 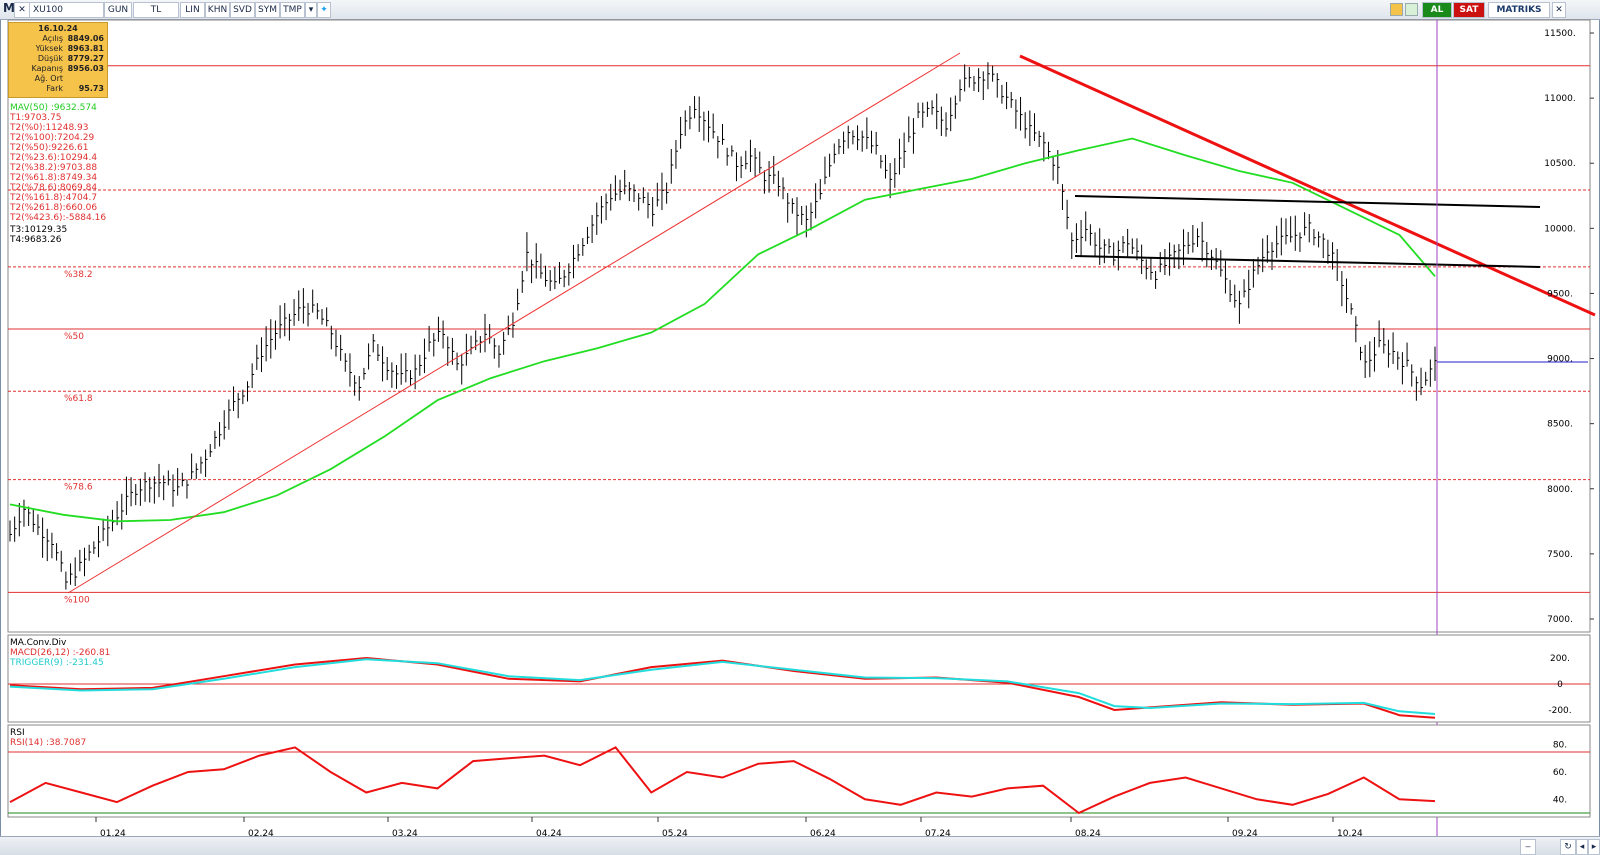 What do you see at coordinates (1560, 800) in the screenshot?
I see `rsi-tick-label: 40.` at bounding box center [1560, 800].